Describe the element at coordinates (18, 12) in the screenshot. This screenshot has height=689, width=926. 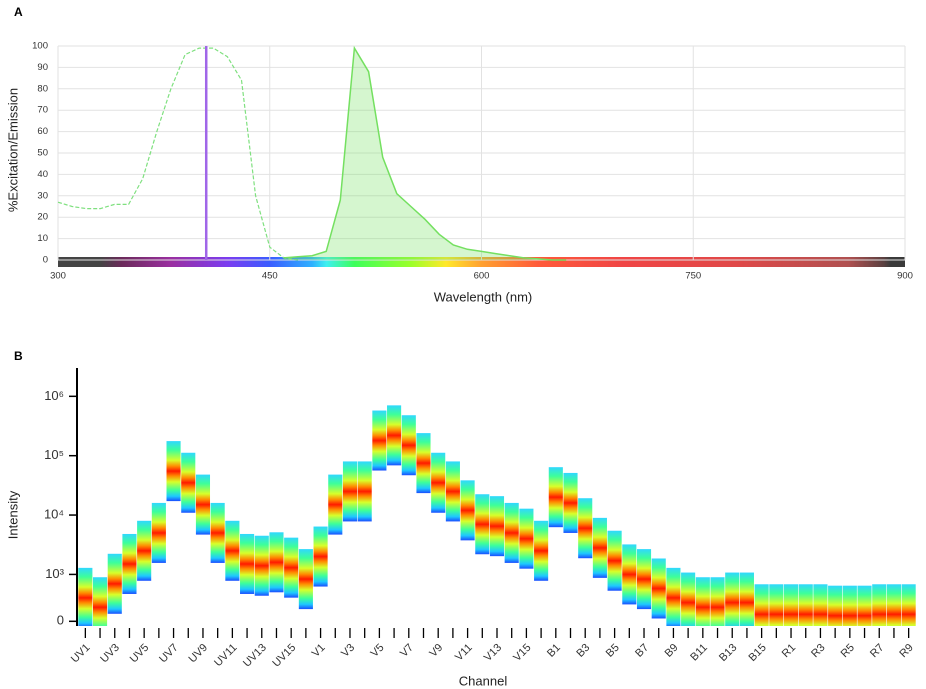
I see `panel-label: A` at that location.